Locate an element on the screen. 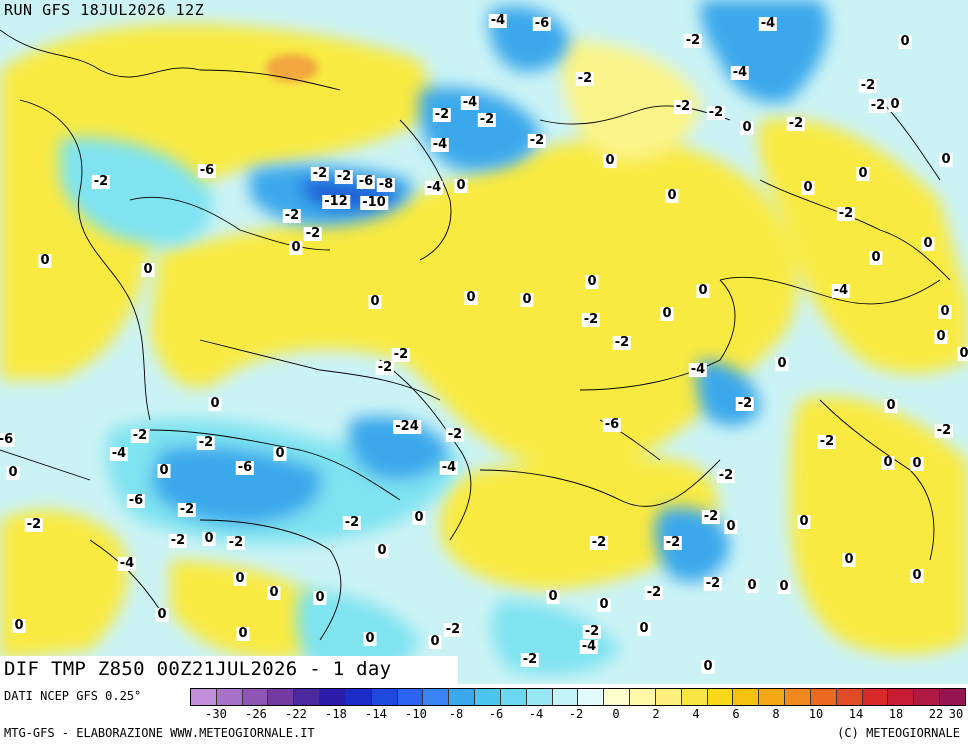  scale-tick-label: -18 is located at coordinates (336, 714).